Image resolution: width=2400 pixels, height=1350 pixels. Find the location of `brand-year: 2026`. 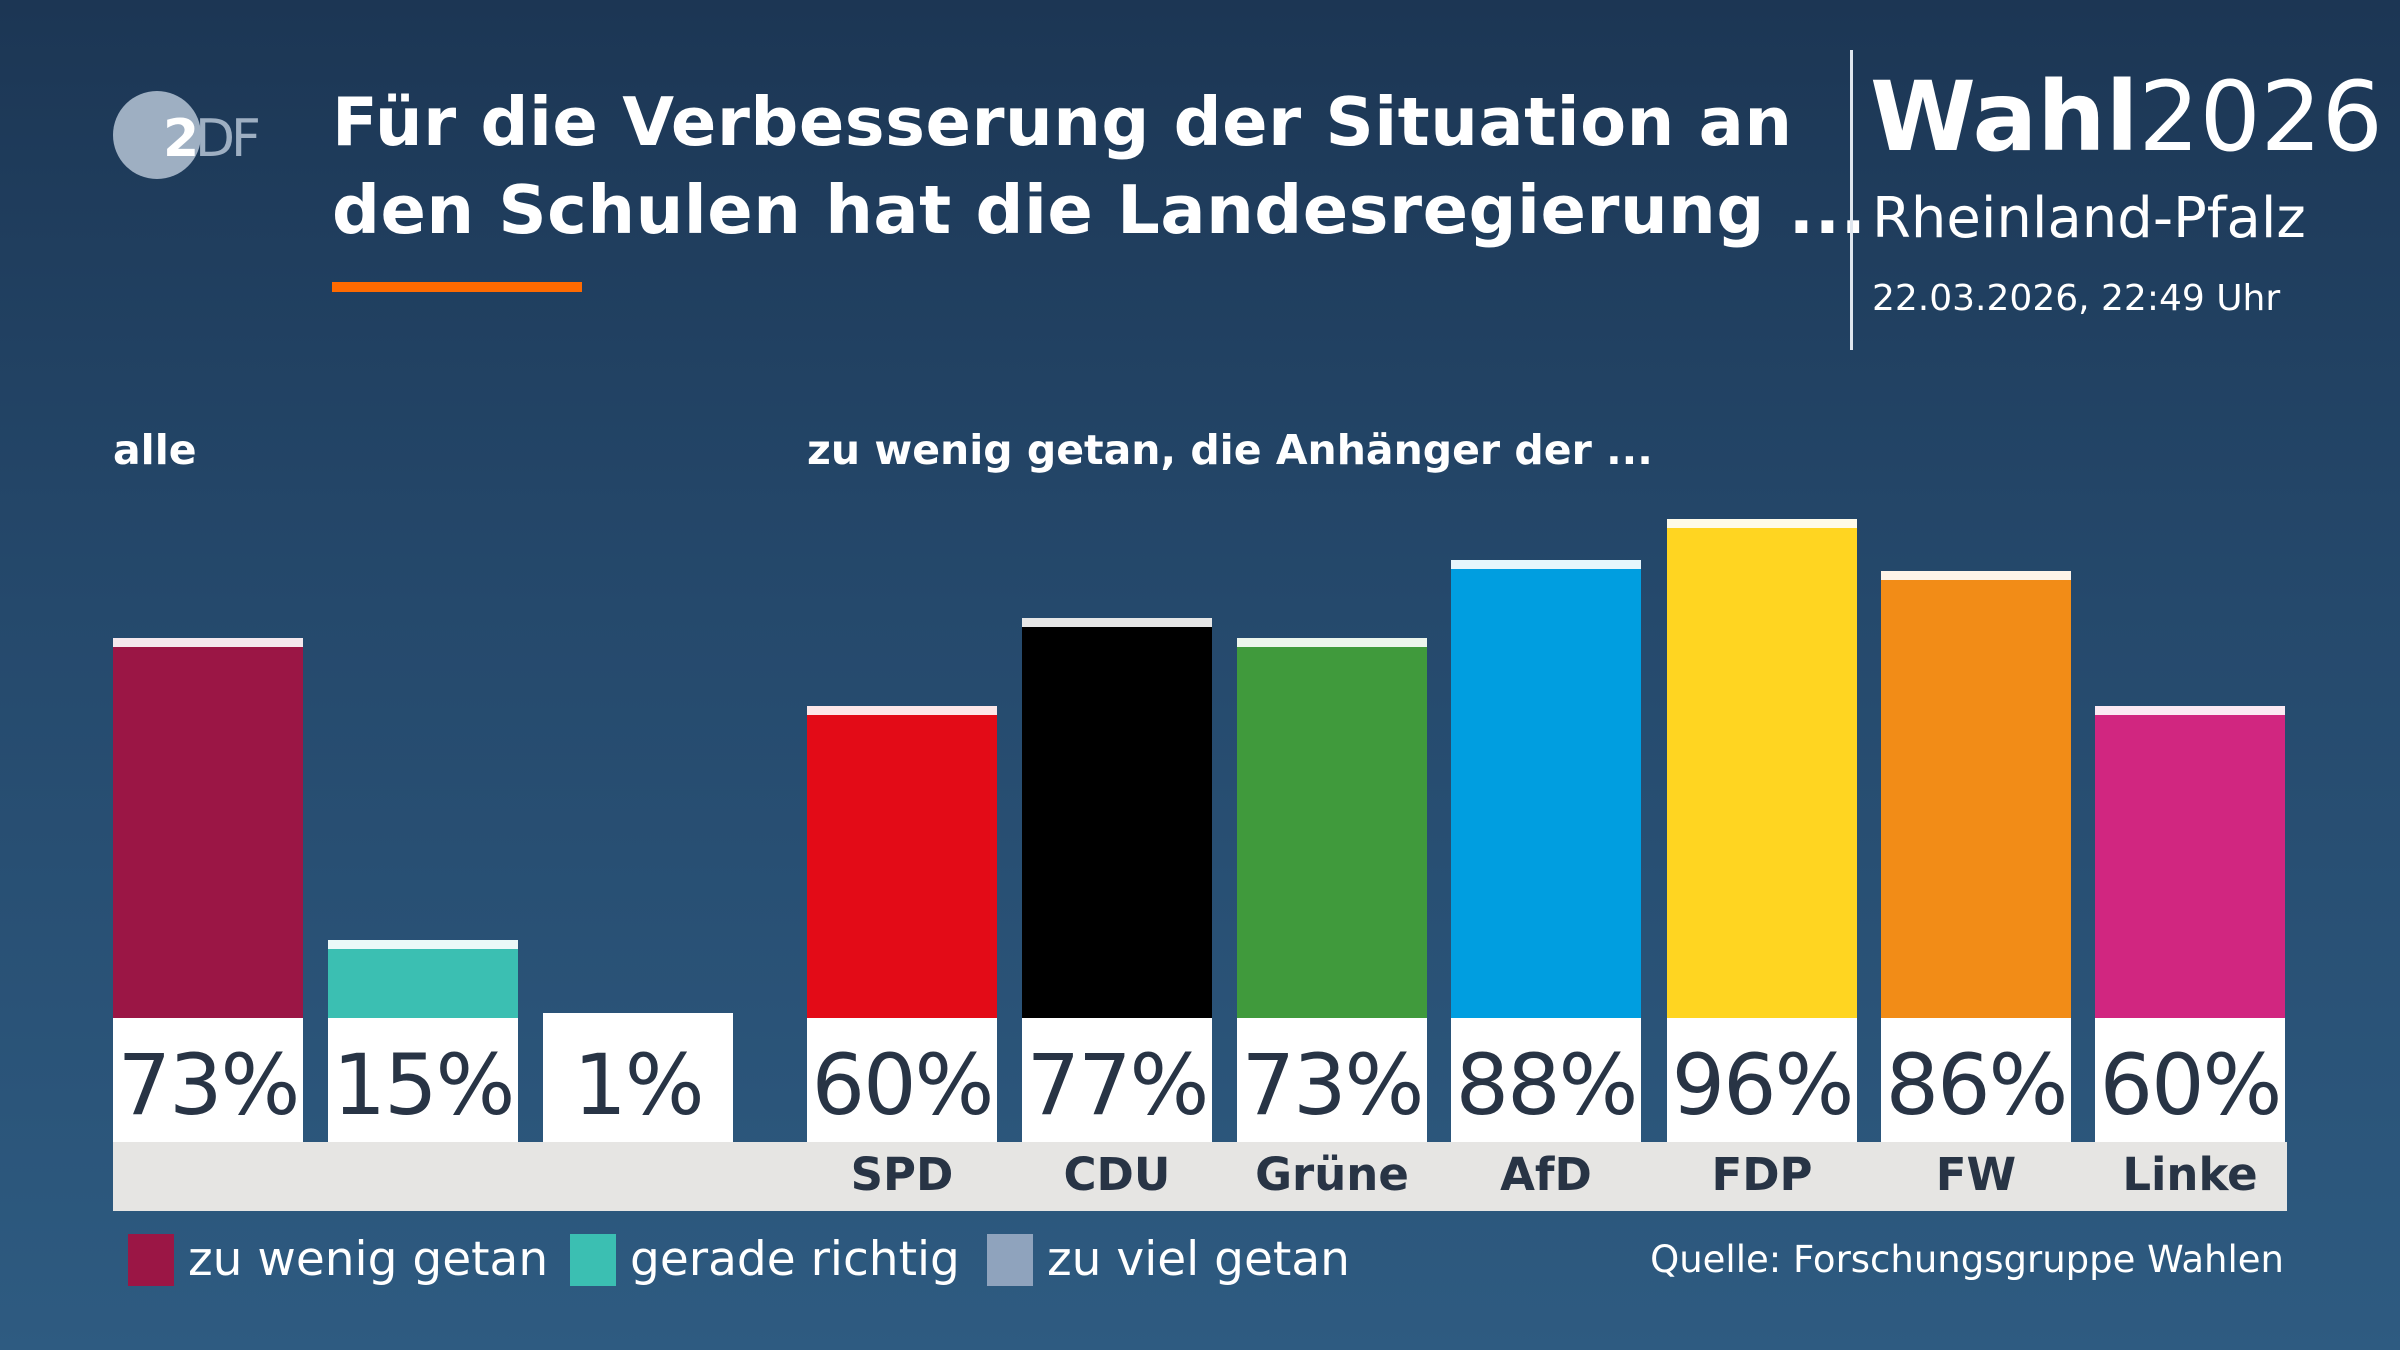

brand-year: 2026 is located at coordinates (2260, 117).